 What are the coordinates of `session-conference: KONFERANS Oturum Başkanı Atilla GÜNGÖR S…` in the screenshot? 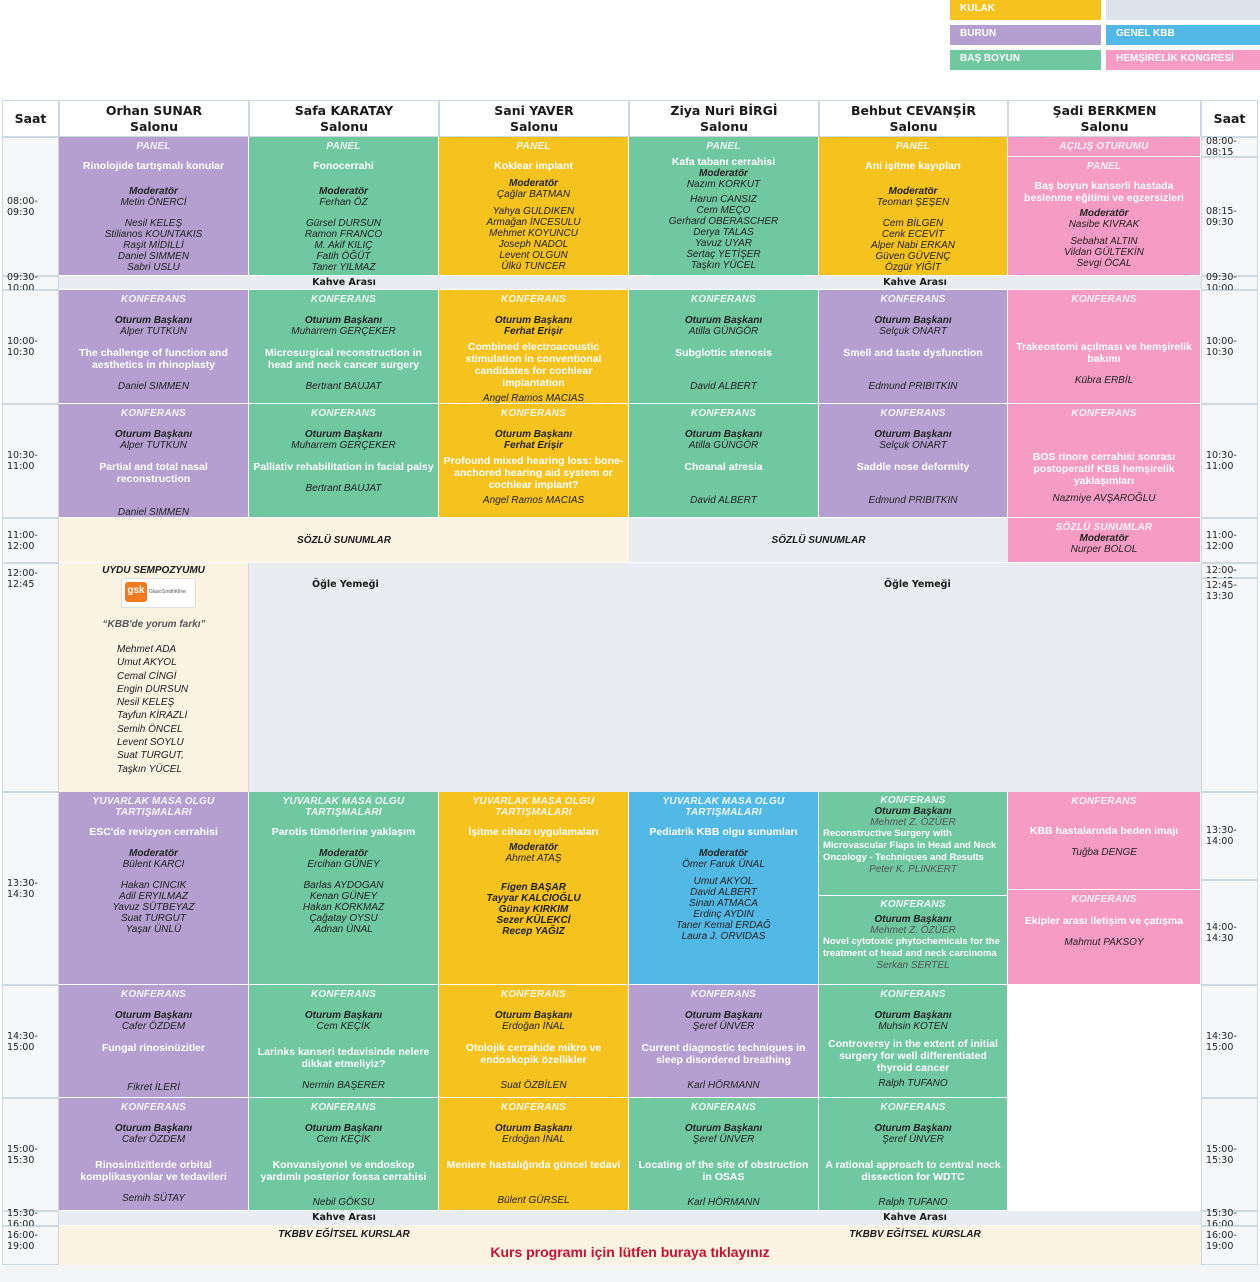 It's located at (724, 347).